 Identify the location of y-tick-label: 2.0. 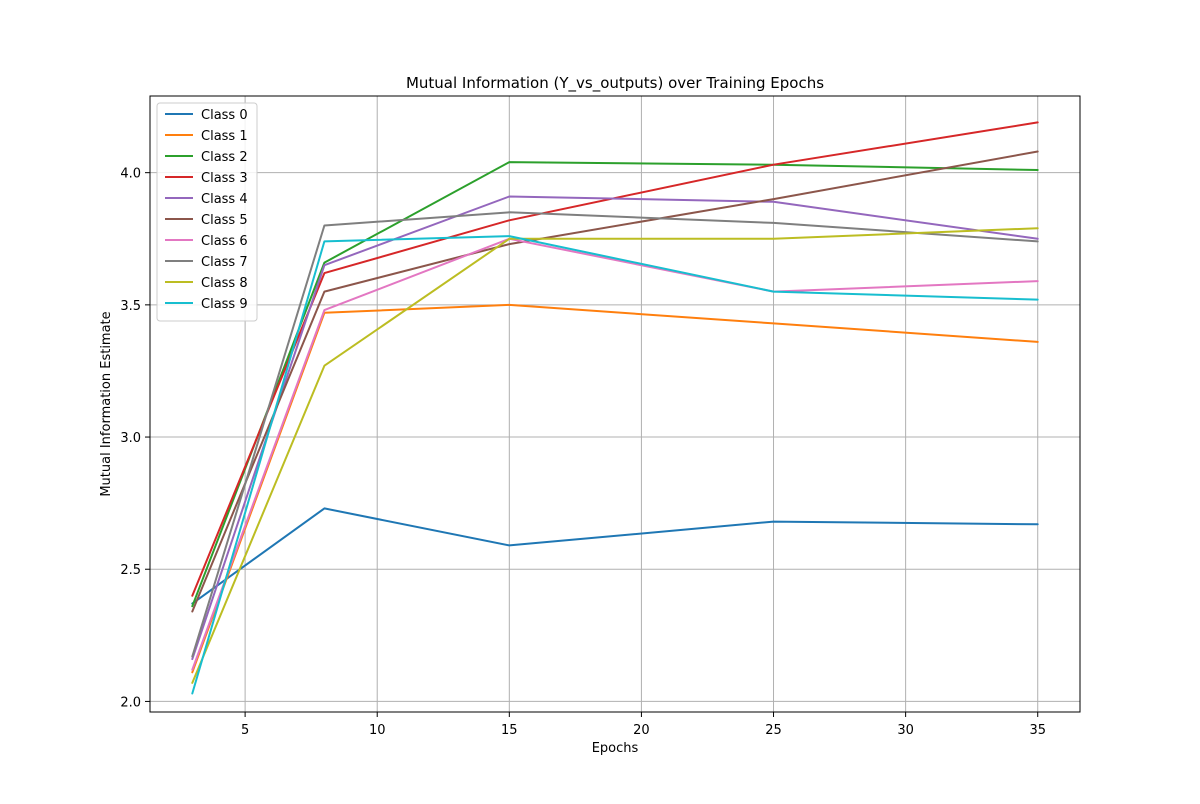
(130, 702).